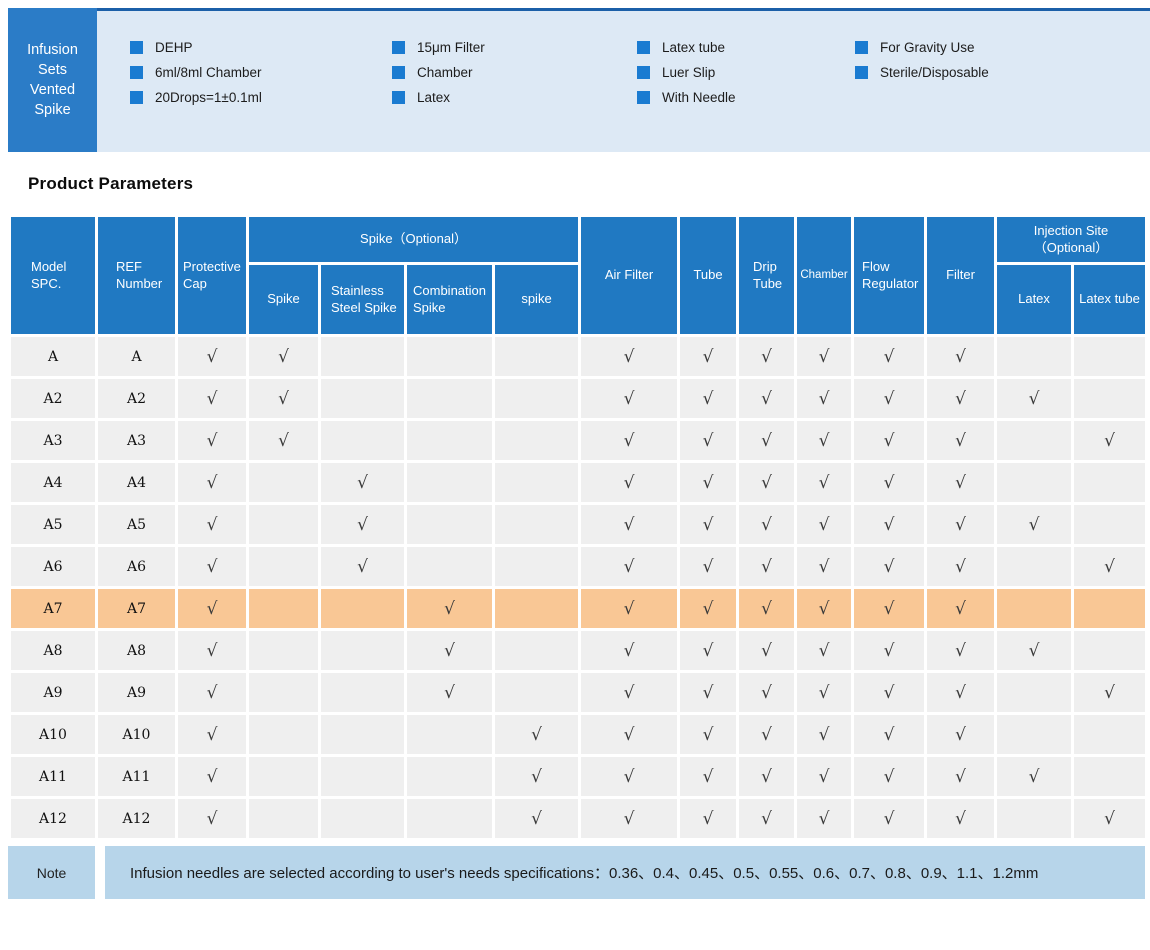 This screenshot has width=1150, height=950. Describe the element at coordinates (1071, 239) in the screenshot. I see `col-group-injection-site-optional: Injection Site （Optional）` at that location.